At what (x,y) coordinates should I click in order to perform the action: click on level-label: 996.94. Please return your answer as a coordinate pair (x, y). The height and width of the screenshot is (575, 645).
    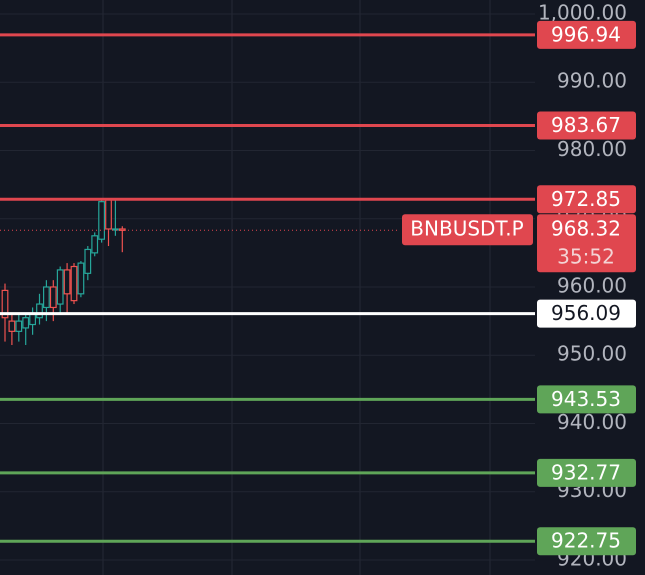
    Looking at the image, I should click on (586, 34).